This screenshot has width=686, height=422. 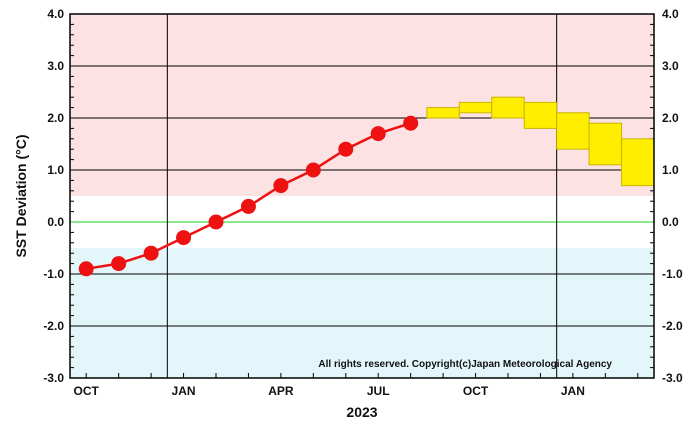 I want to click on year-label: 2023, so click(x=361, y=412).